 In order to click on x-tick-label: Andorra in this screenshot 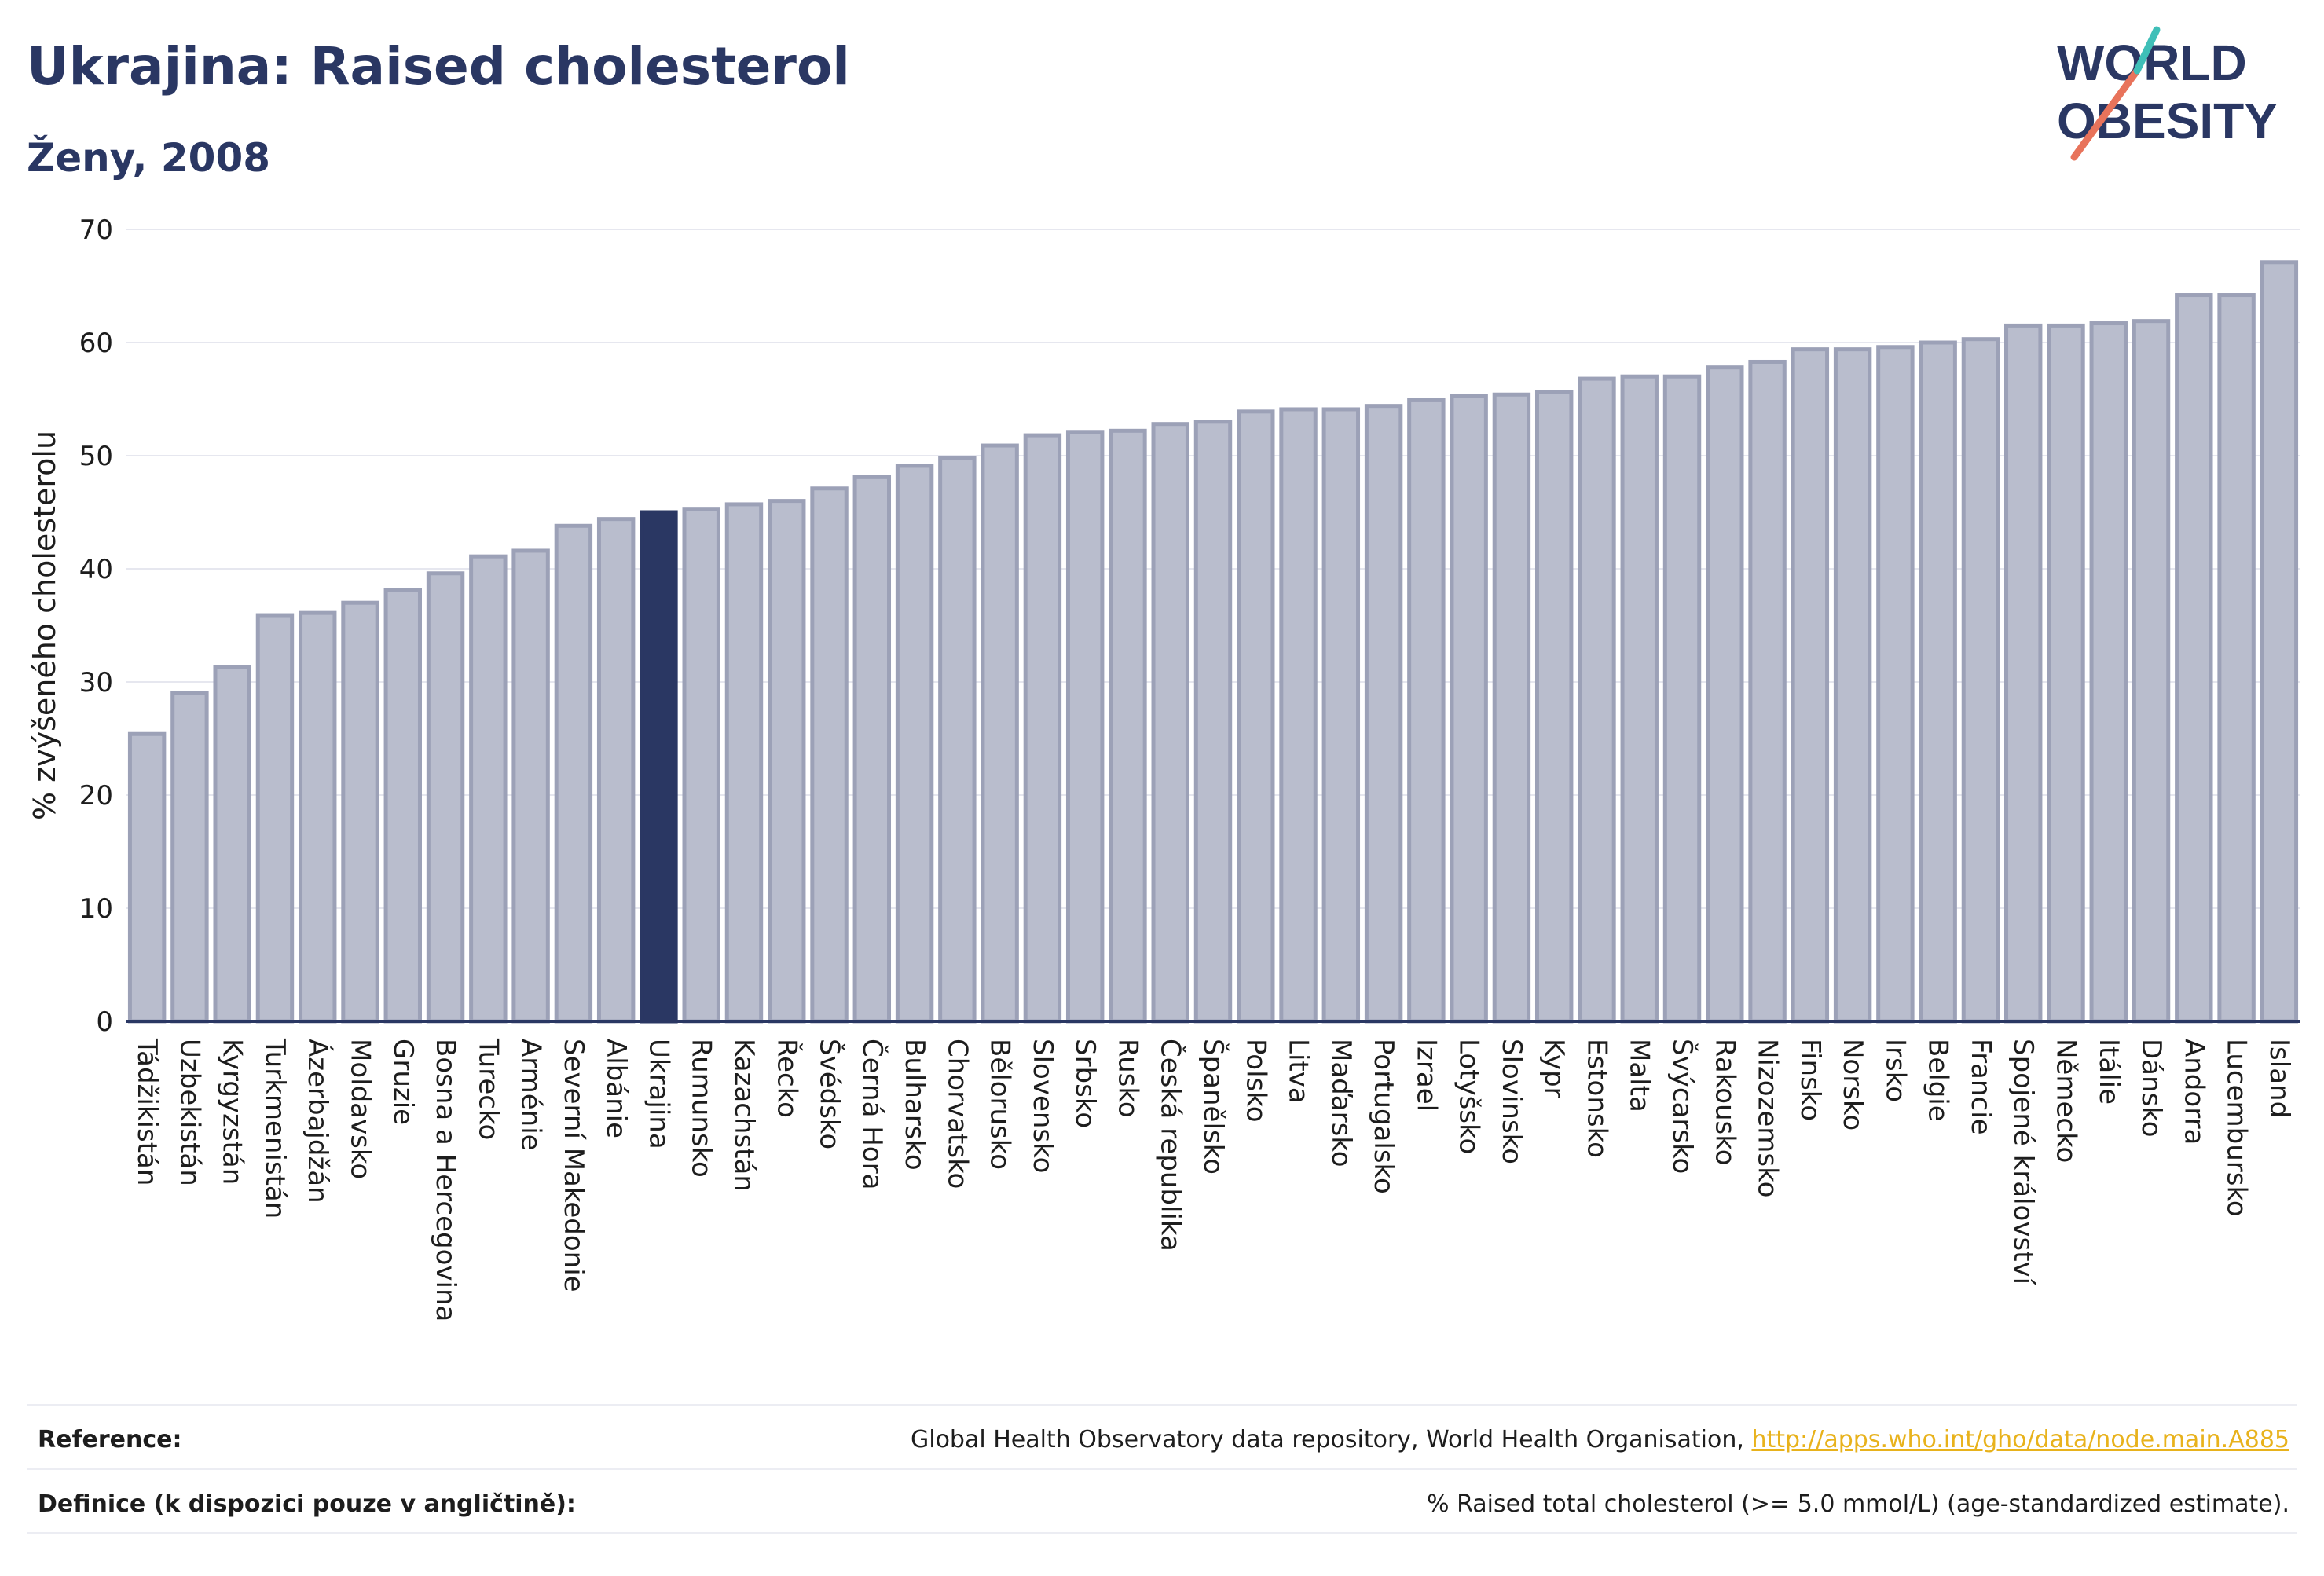, I will do `click(2193, 1092)`.